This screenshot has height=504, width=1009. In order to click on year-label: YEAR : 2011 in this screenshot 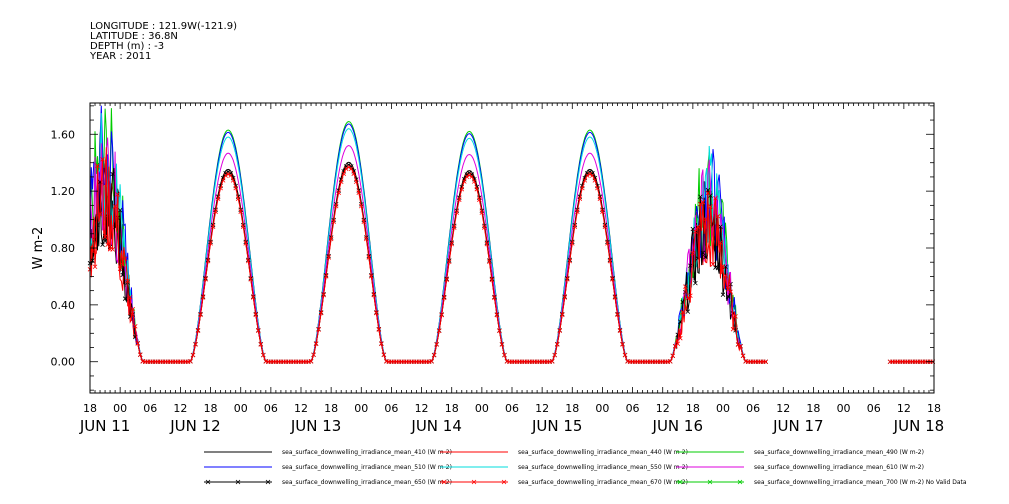, I will do `click(121, 56)`.